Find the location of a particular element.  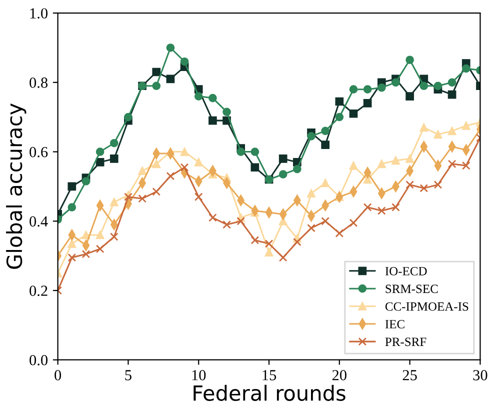

x-tick-label: 5 is located at coordinates (128, 375).